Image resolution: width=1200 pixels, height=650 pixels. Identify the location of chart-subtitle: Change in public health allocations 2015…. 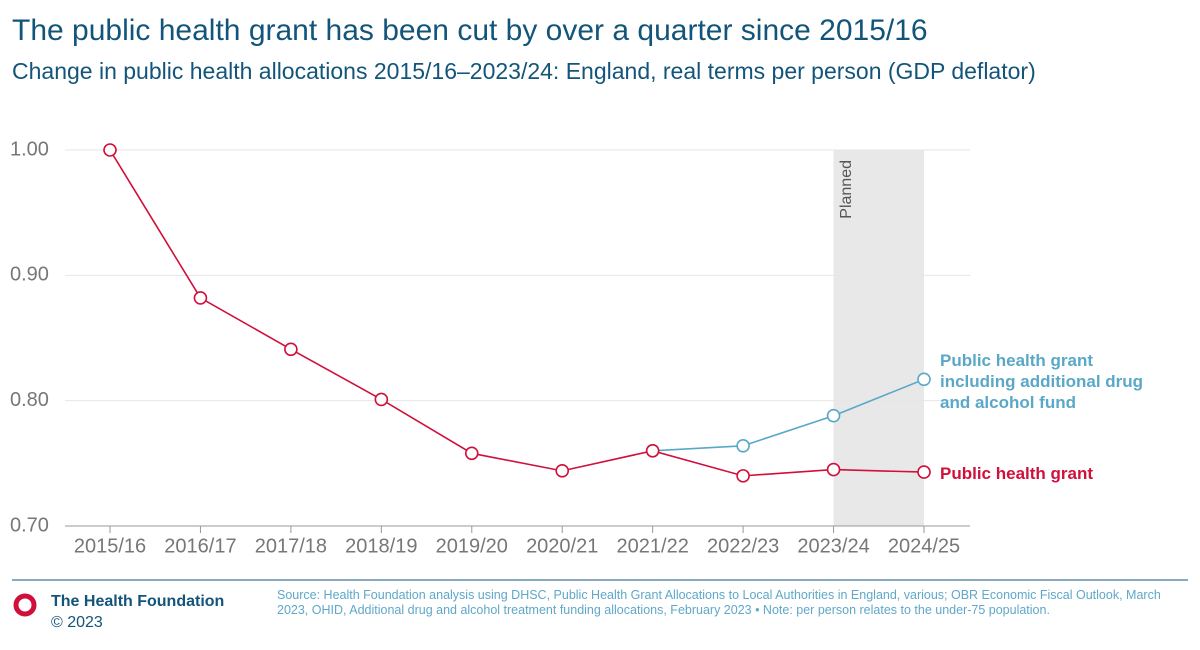
(524, 71).